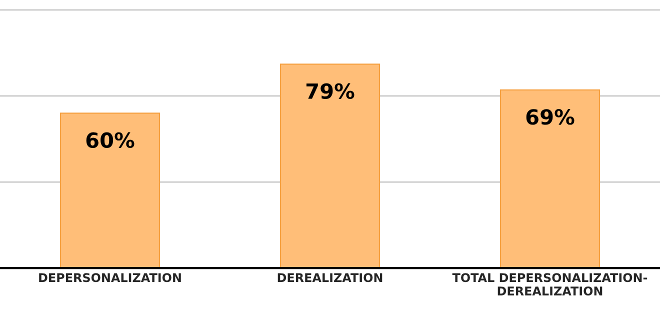  Describe the element at coordinates (110, 140) in the screenshot. I see `data-label: 60%` at that location.